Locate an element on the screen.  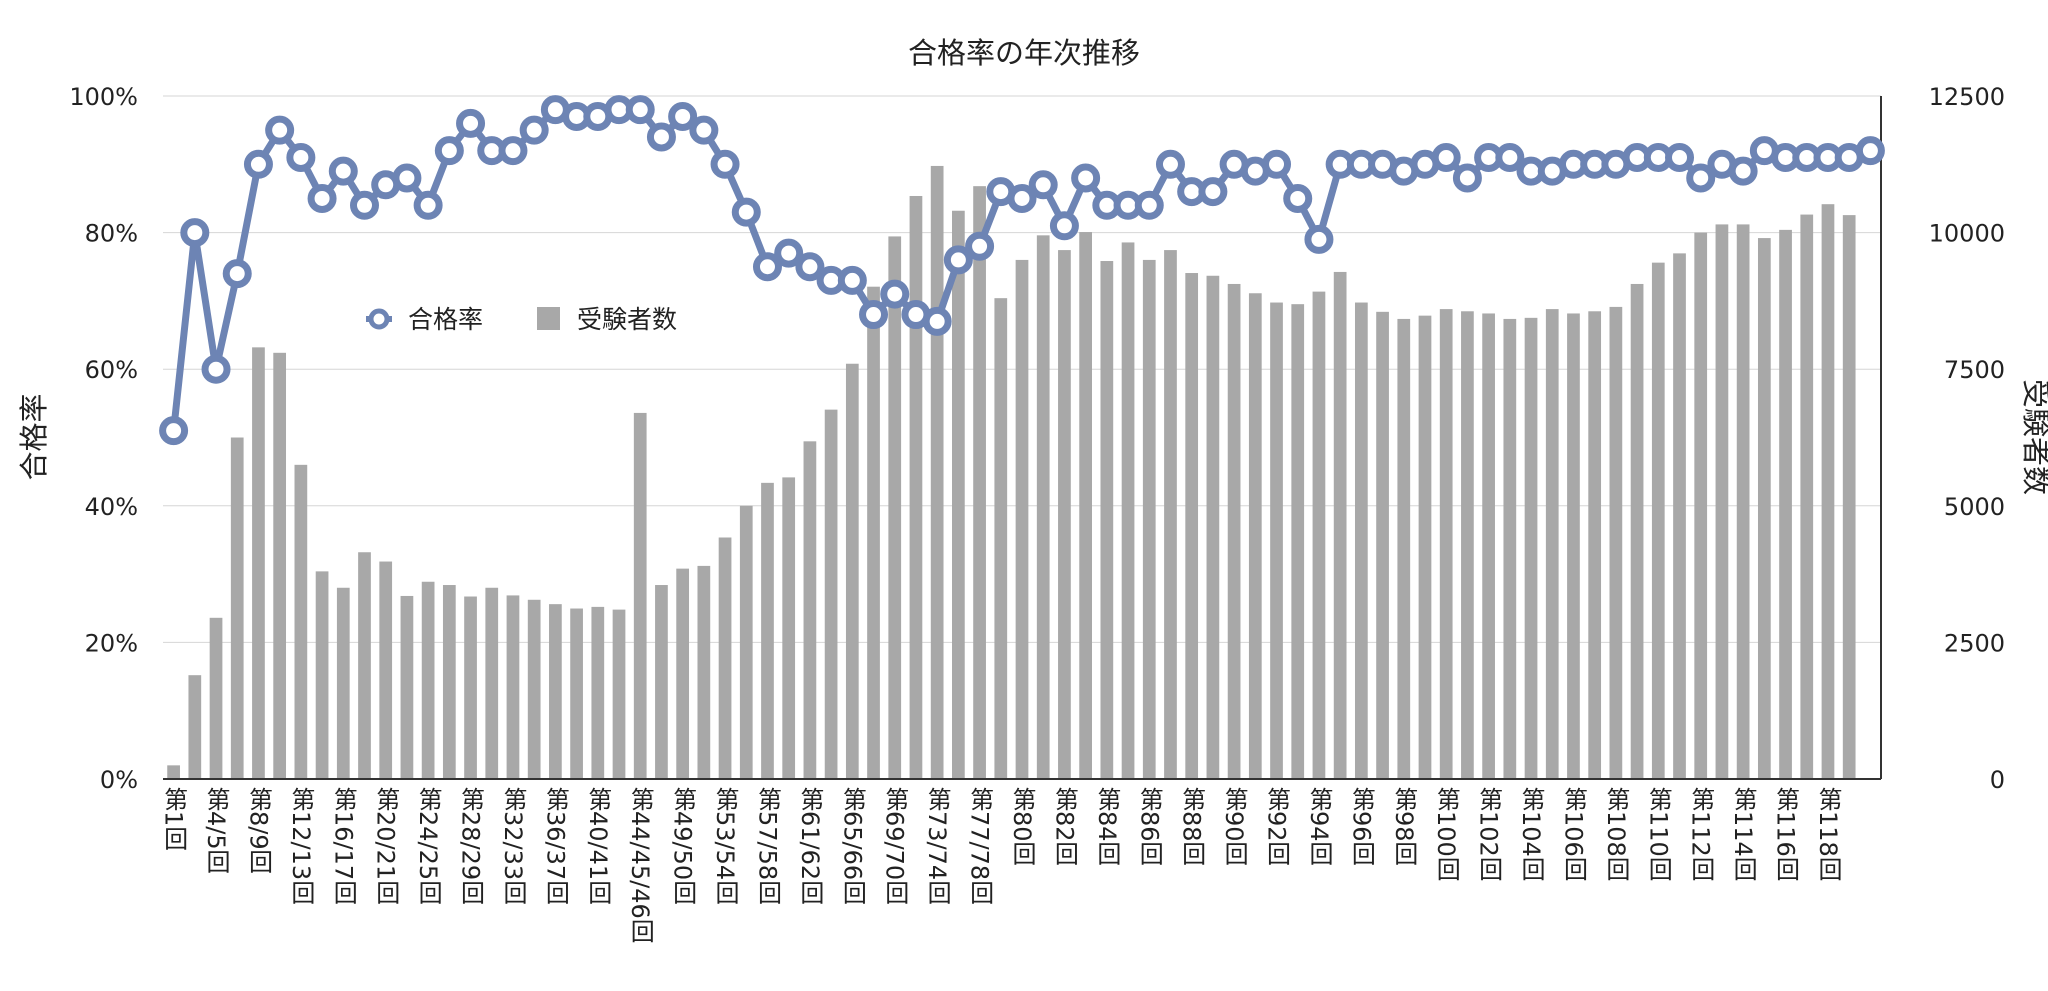
x-tick-label: 第53/54回 is located at coordinates (725, 845).